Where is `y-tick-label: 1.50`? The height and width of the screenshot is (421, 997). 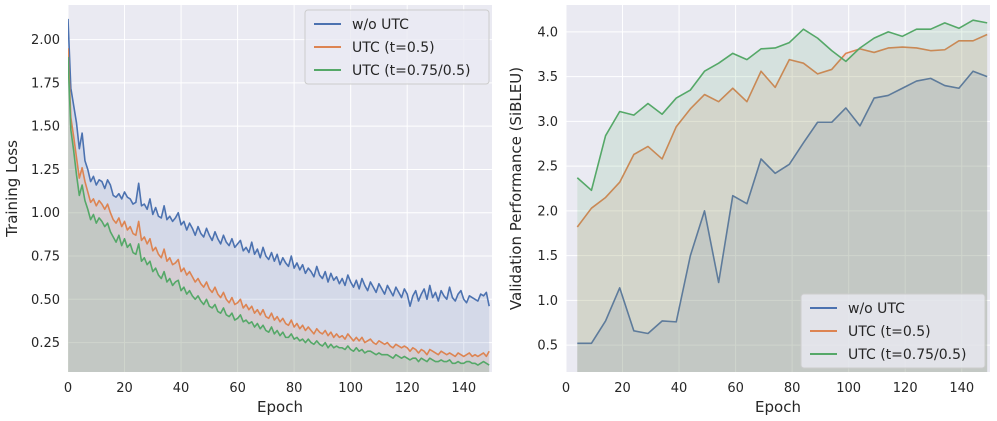
y-tick-label: 1.50 is located at coordinates (45, 127).